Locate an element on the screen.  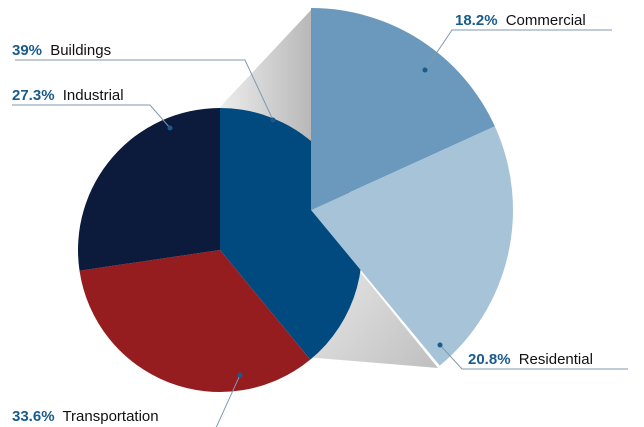
label-transportation: 33.6% Transportation is located at coordinates (85, 416).